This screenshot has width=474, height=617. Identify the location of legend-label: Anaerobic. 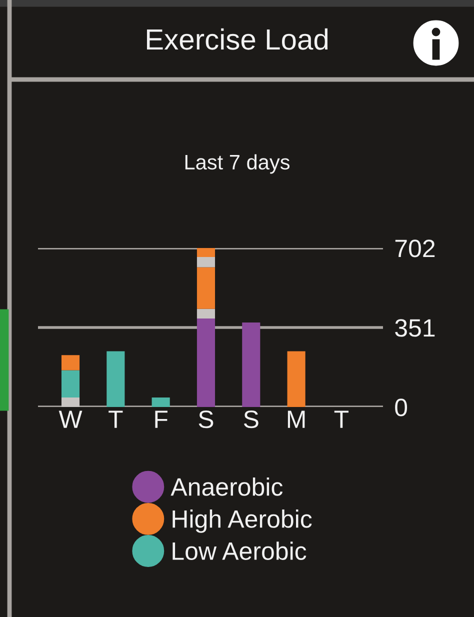
(226, 487).